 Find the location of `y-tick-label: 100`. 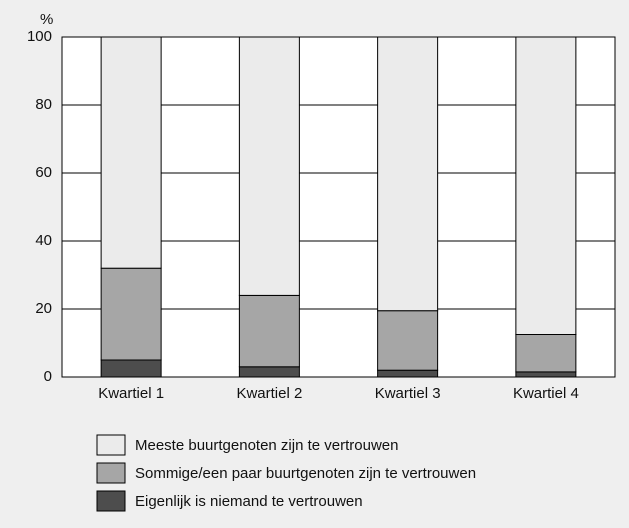

y-tick-label: 100 is located at coordinates (39, 36).